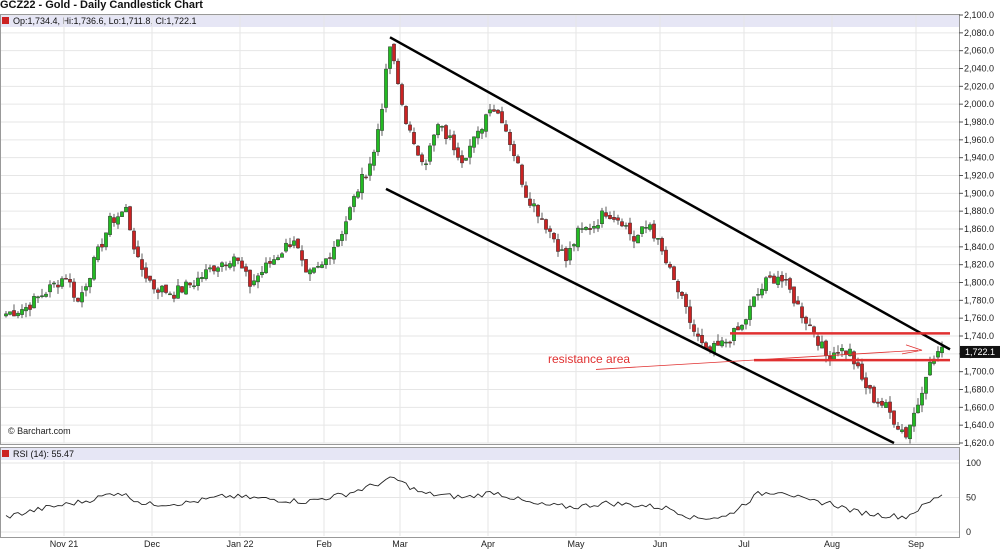 The width and height of the screenshot is (1000, 549). What do you see at coordinates (973, 463) in the screenshot?
I see `rsi-tick-label: 100` at bounding box center [973, 463].